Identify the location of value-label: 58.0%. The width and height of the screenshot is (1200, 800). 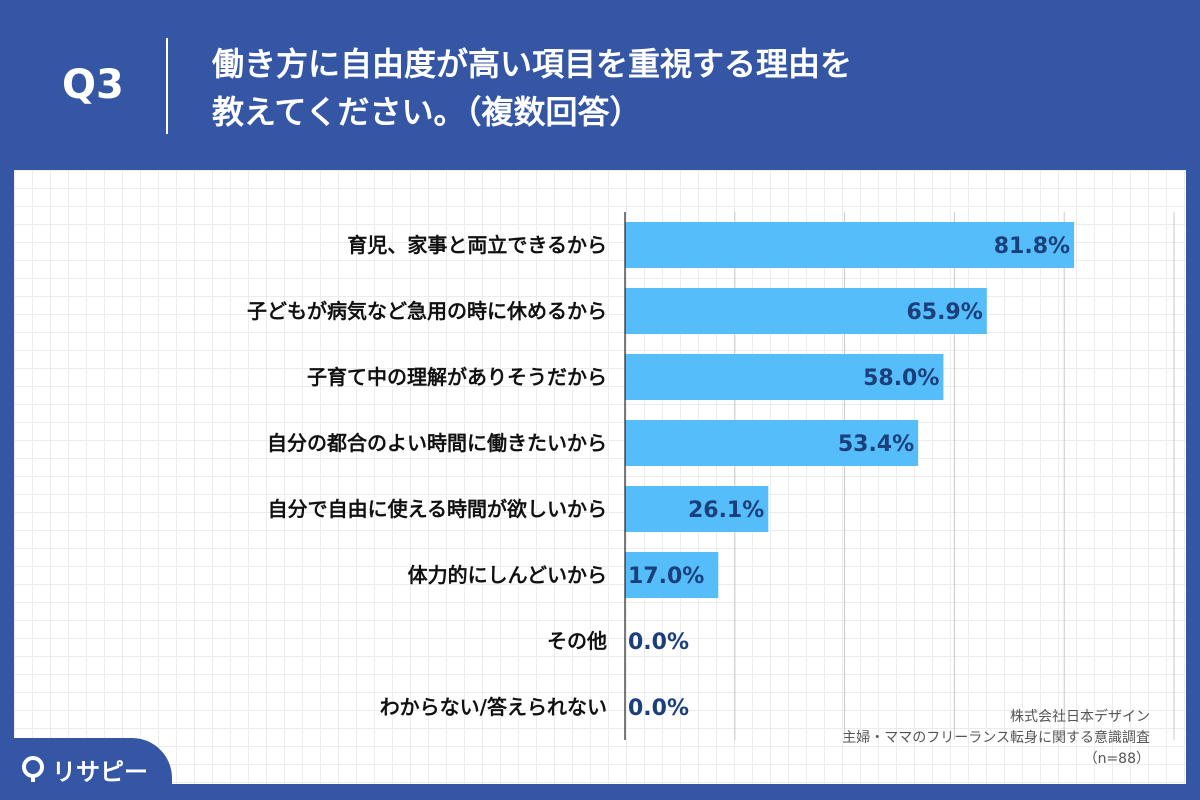
(901, 378).